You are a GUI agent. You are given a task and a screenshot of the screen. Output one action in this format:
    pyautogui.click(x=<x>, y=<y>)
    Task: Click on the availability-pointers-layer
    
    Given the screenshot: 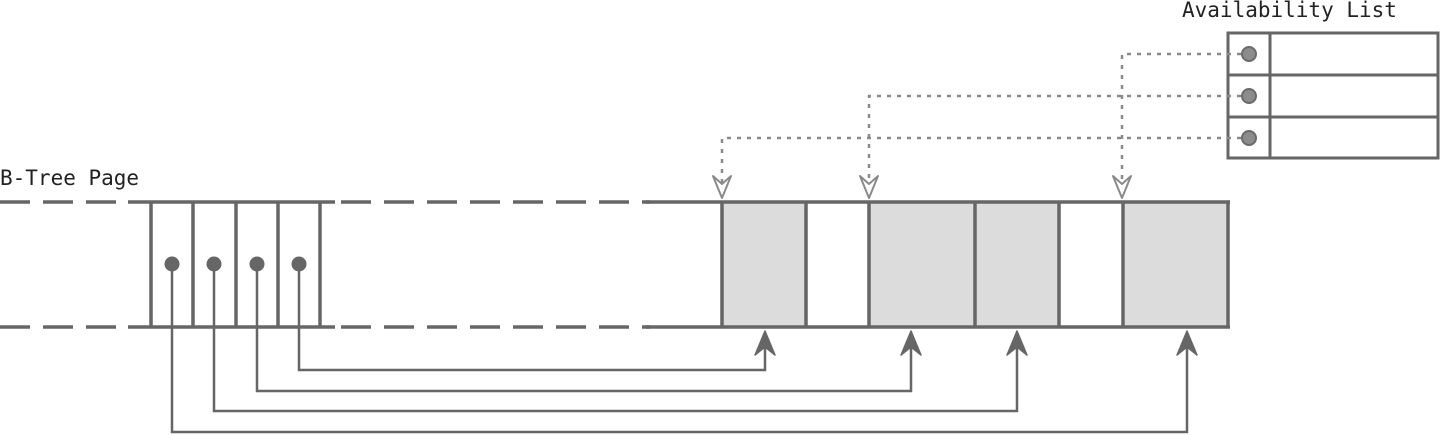 What is the action you would take?
    pyautogui.click(x=976, y=125)
    